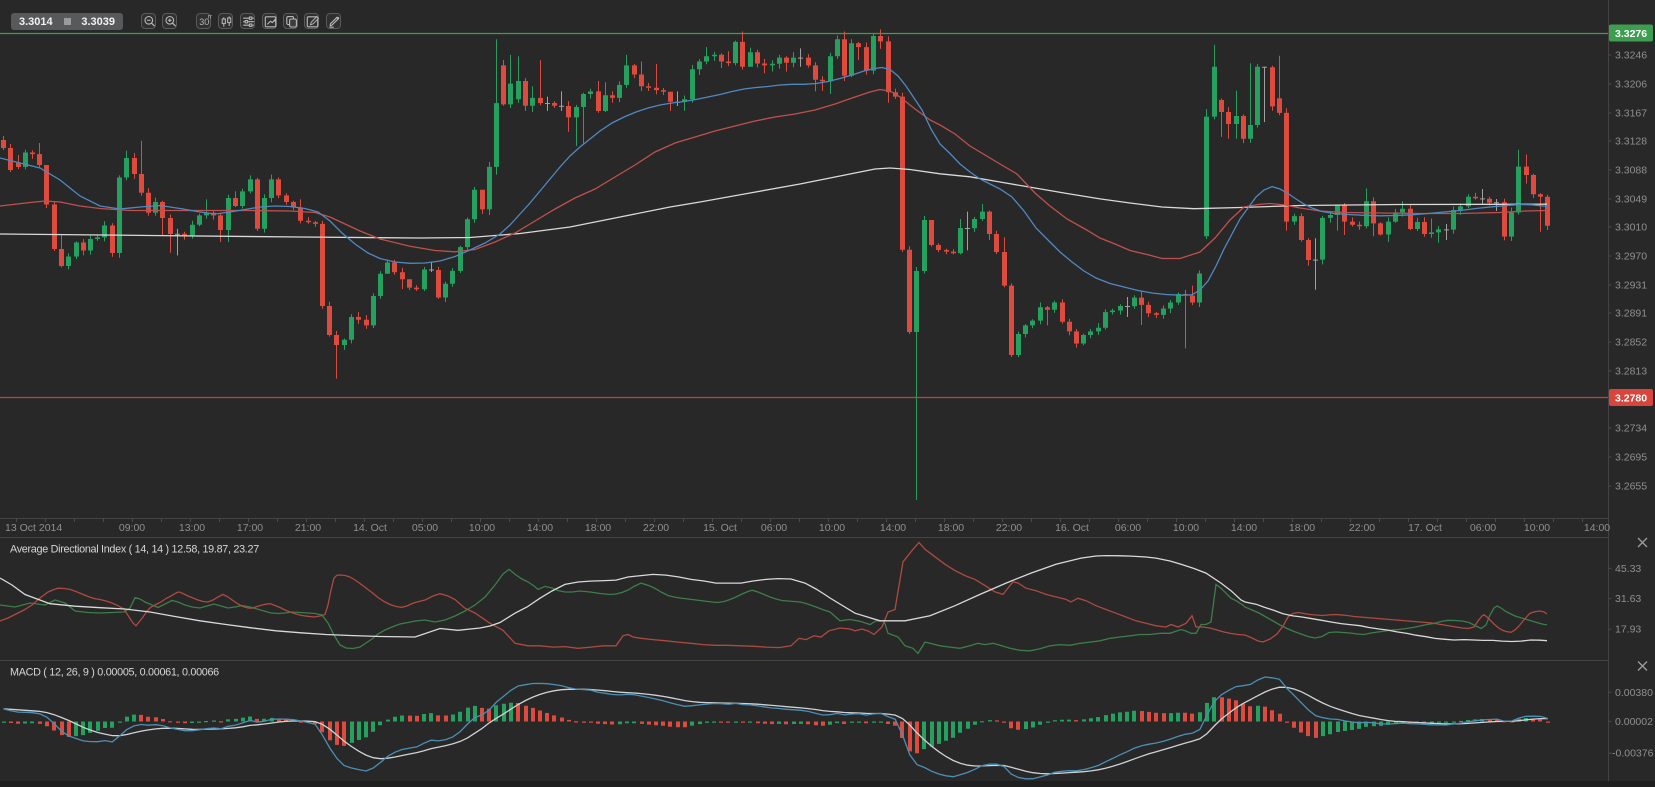  Describe the element at coordinates (1628, 630) in the screenshot. I see `svg-text: 17.93` at that location.